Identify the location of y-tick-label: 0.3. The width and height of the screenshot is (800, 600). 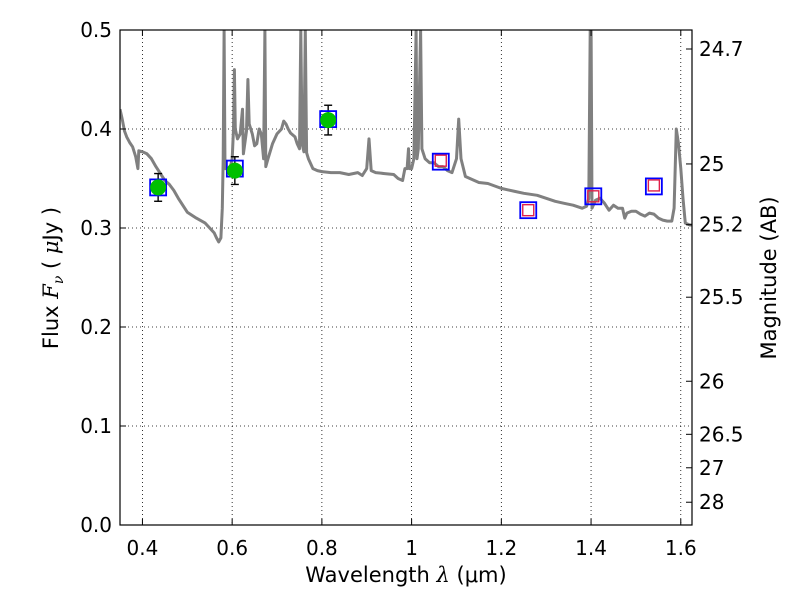
(96, 228).